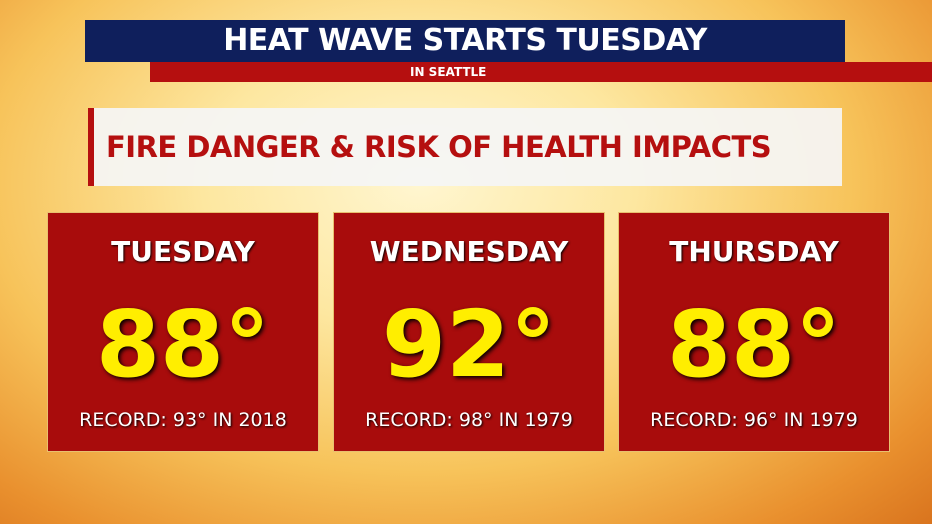  I want to click on day-card: WEDNESDAY 92° RECORD: 98° IN 1979, so click(469, 332).